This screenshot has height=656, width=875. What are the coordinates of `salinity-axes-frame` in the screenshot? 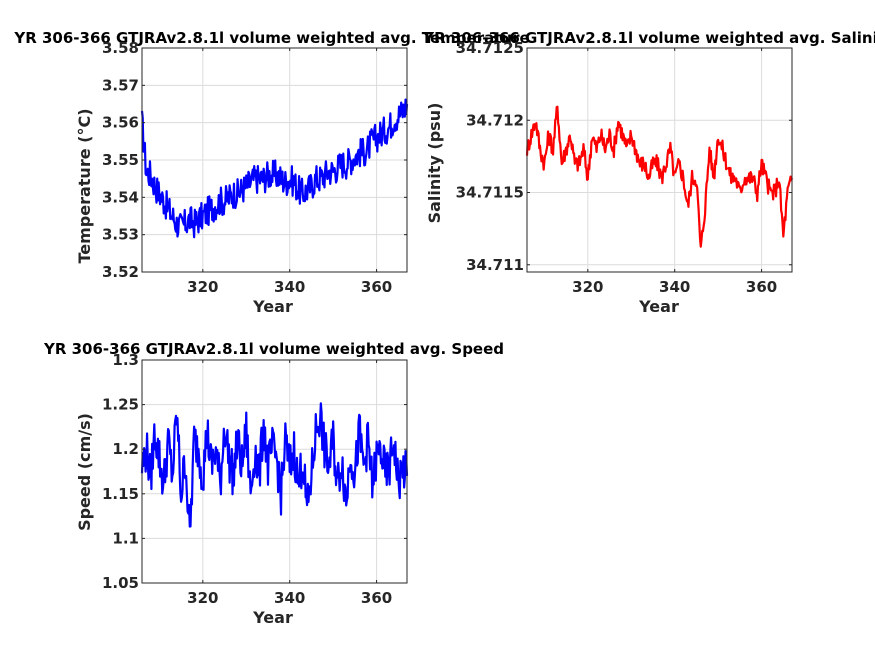 It's located at (659, 160).